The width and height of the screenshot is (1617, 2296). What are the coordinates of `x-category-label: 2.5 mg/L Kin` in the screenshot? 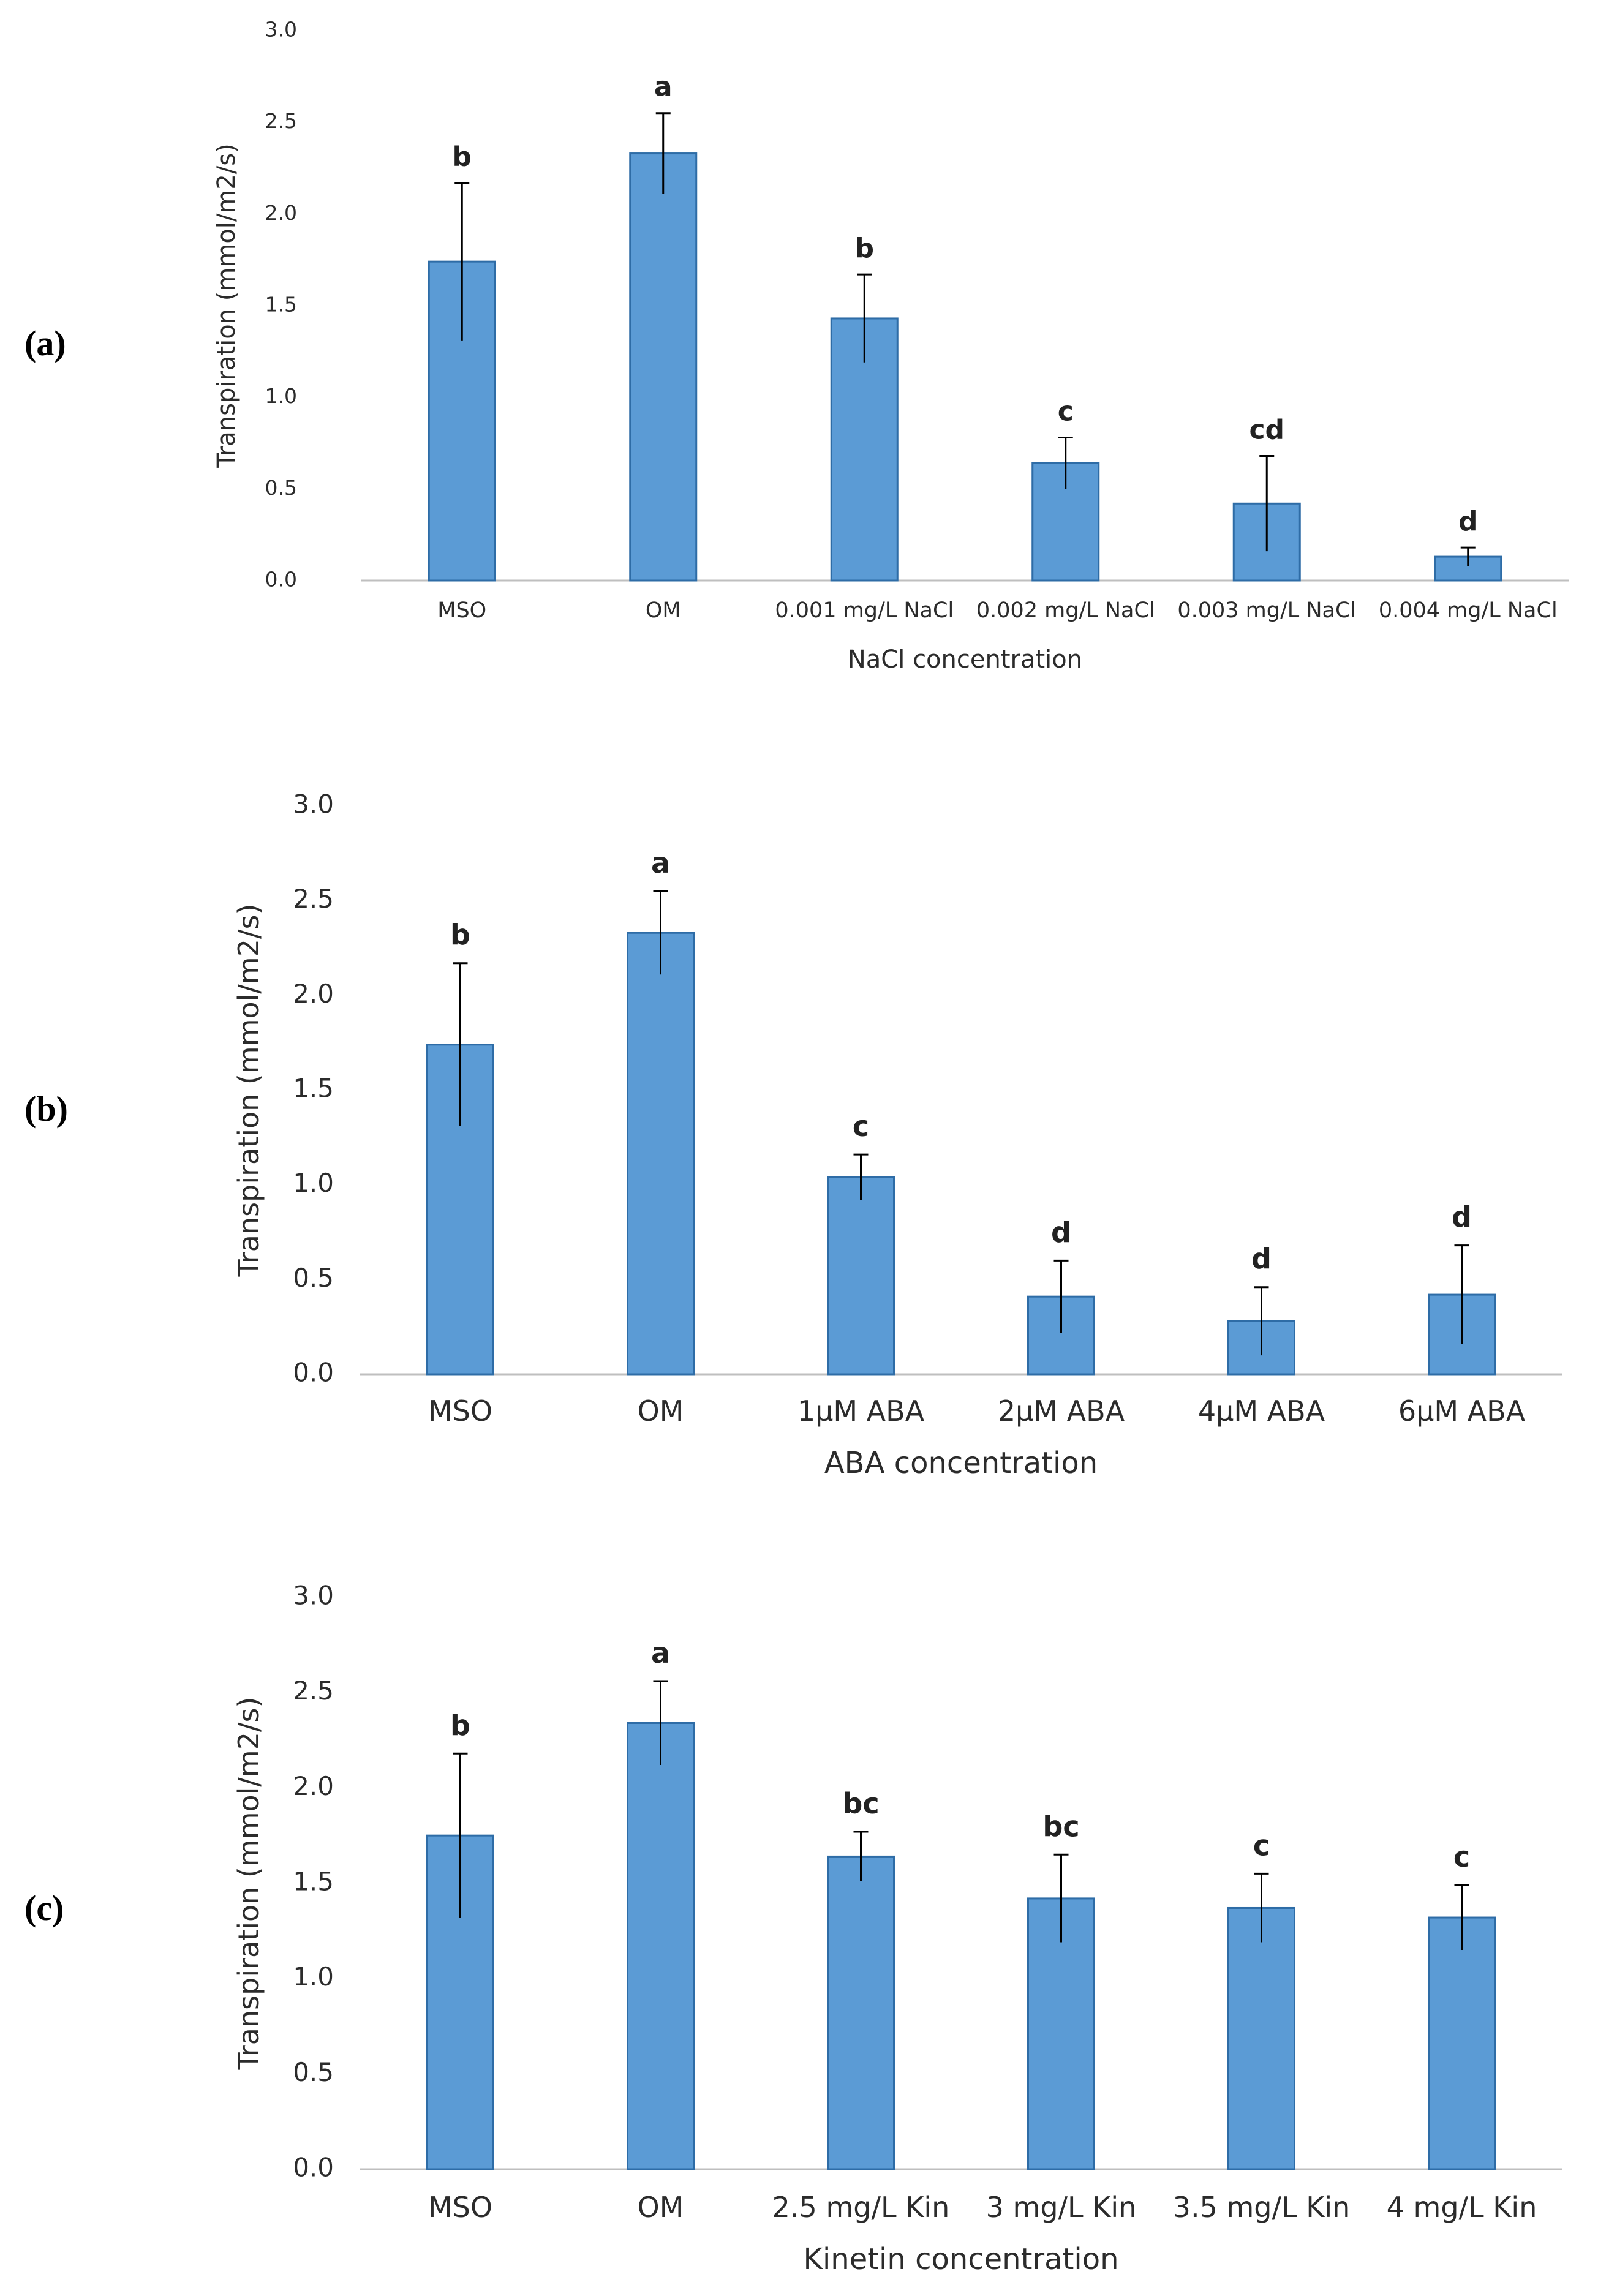 It's located at (861, 2207).